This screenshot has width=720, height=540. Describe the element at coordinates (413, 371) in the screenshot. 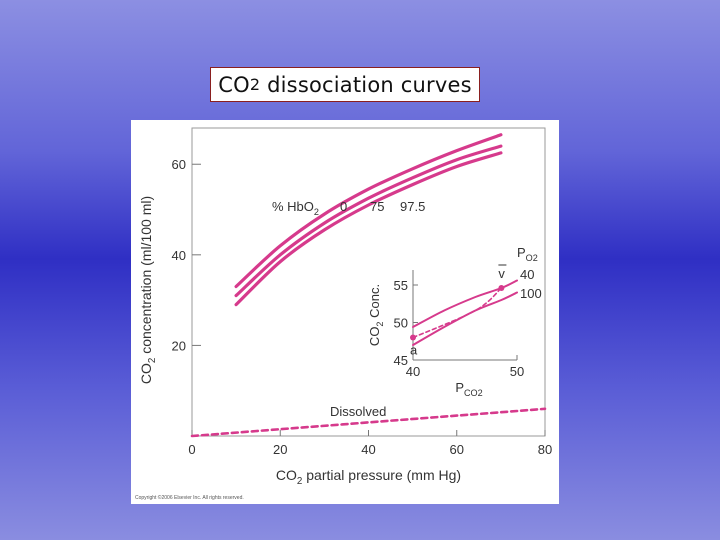

I see `inset-x-tick-label: 40` at that location.